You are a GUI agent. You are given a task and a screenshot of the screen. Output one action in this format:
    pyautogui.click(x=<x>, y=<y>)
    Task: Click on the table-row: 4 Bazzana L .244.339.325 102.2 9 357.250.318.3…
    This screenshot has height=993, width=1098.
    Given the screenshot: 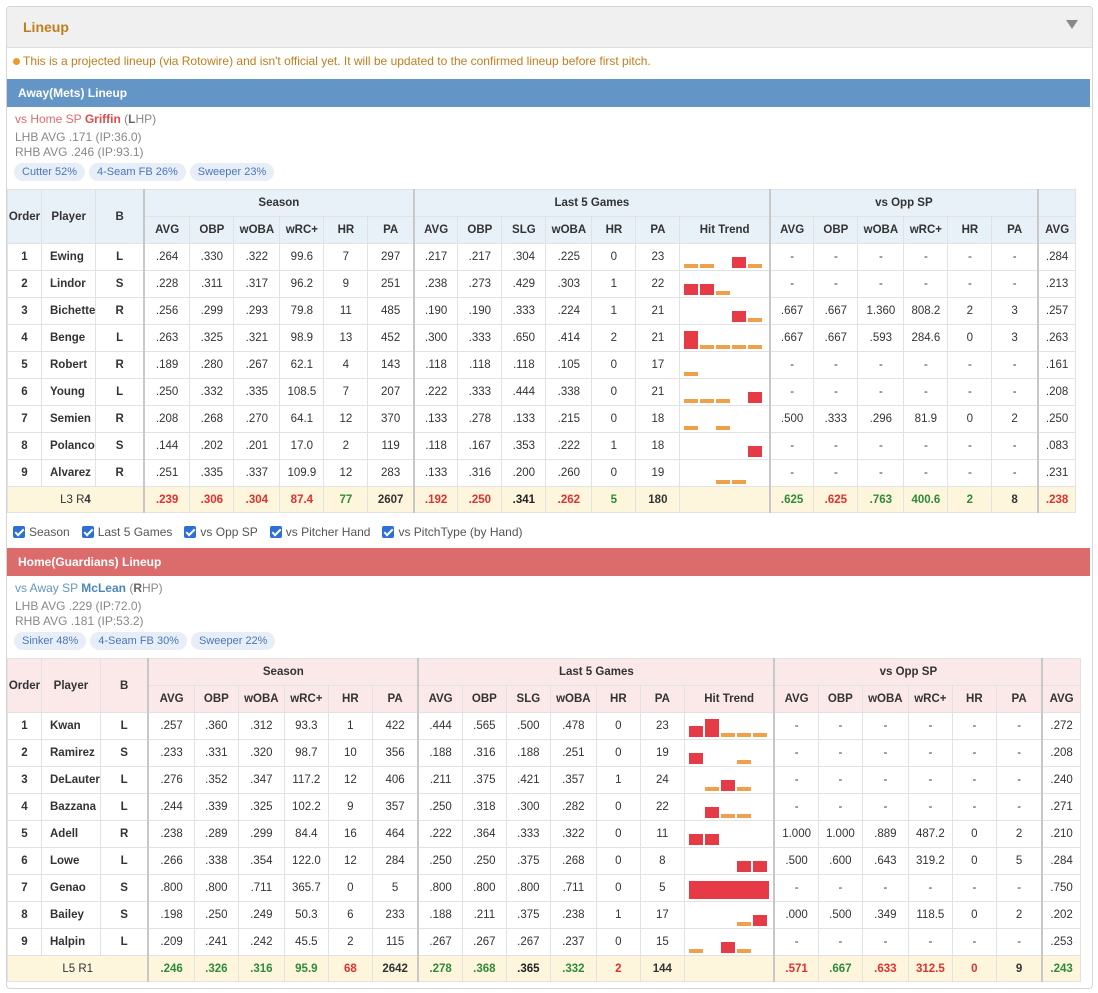 What is the action you would take?
    pyautogui.click(x=544, y=807)
    